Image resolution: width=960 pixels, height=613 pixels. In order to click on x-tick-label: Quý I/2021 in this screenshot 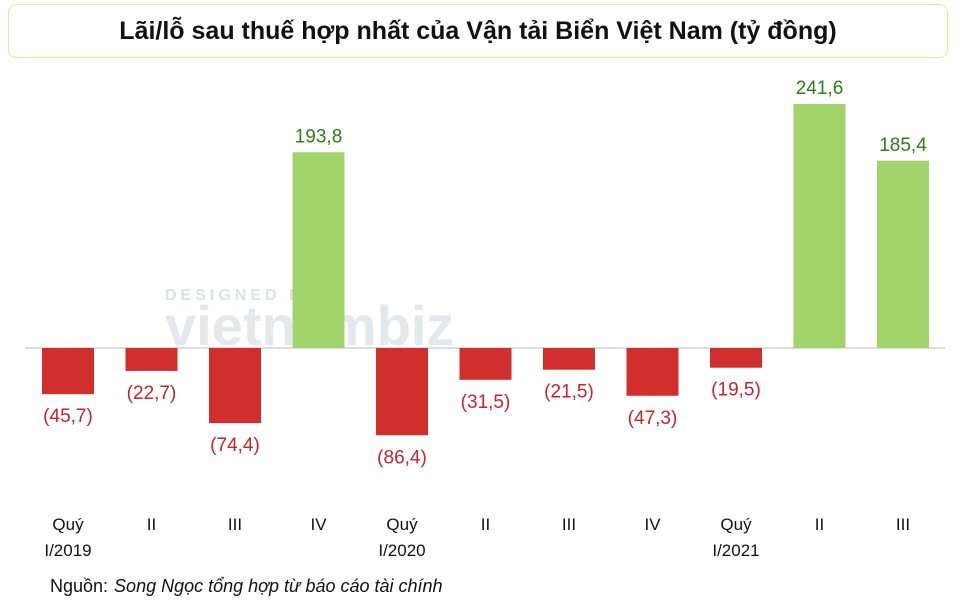, I will do `click(736, 537)`.